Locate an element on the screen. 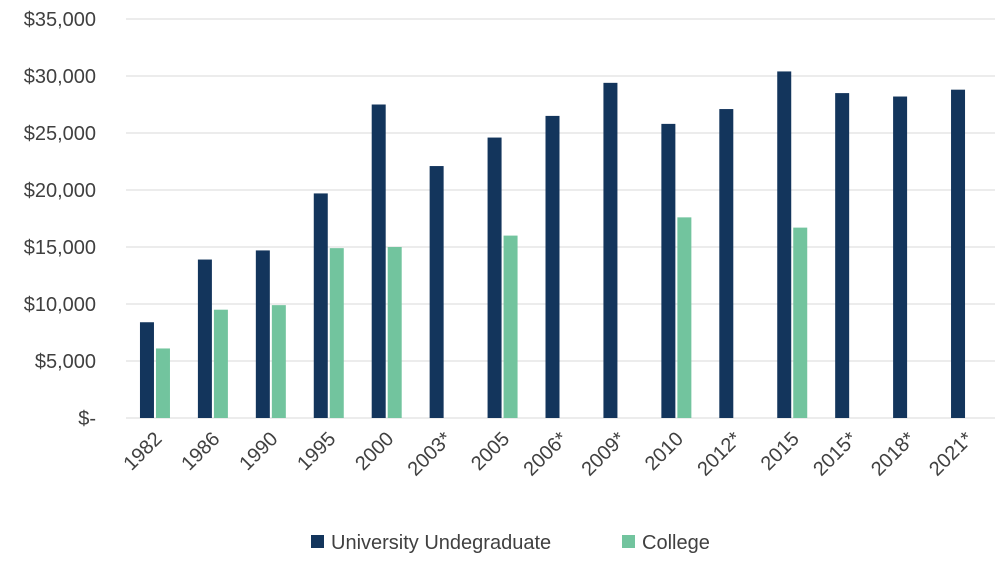  x-tick-label: 1982 is located at coordinates (142, 451).